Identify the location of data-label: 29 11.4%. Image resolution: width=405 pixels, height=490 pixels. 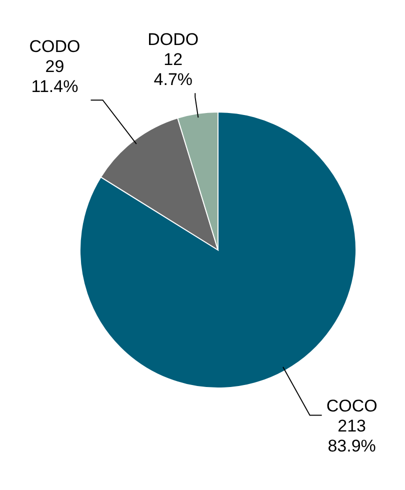
(54, 76).